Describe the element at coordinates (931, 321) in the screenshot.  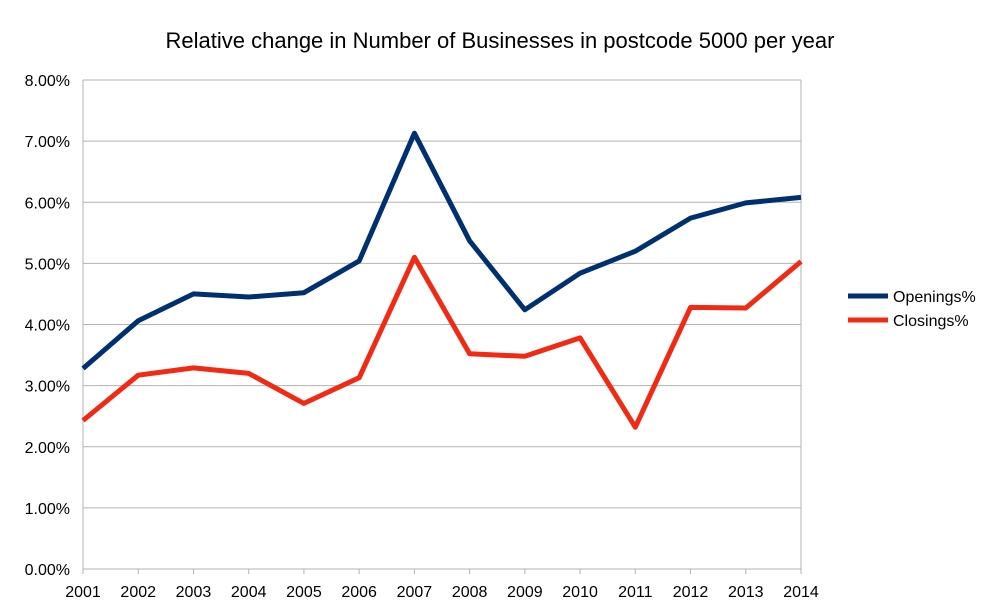
I see `legend-label: Closings%` at that location.